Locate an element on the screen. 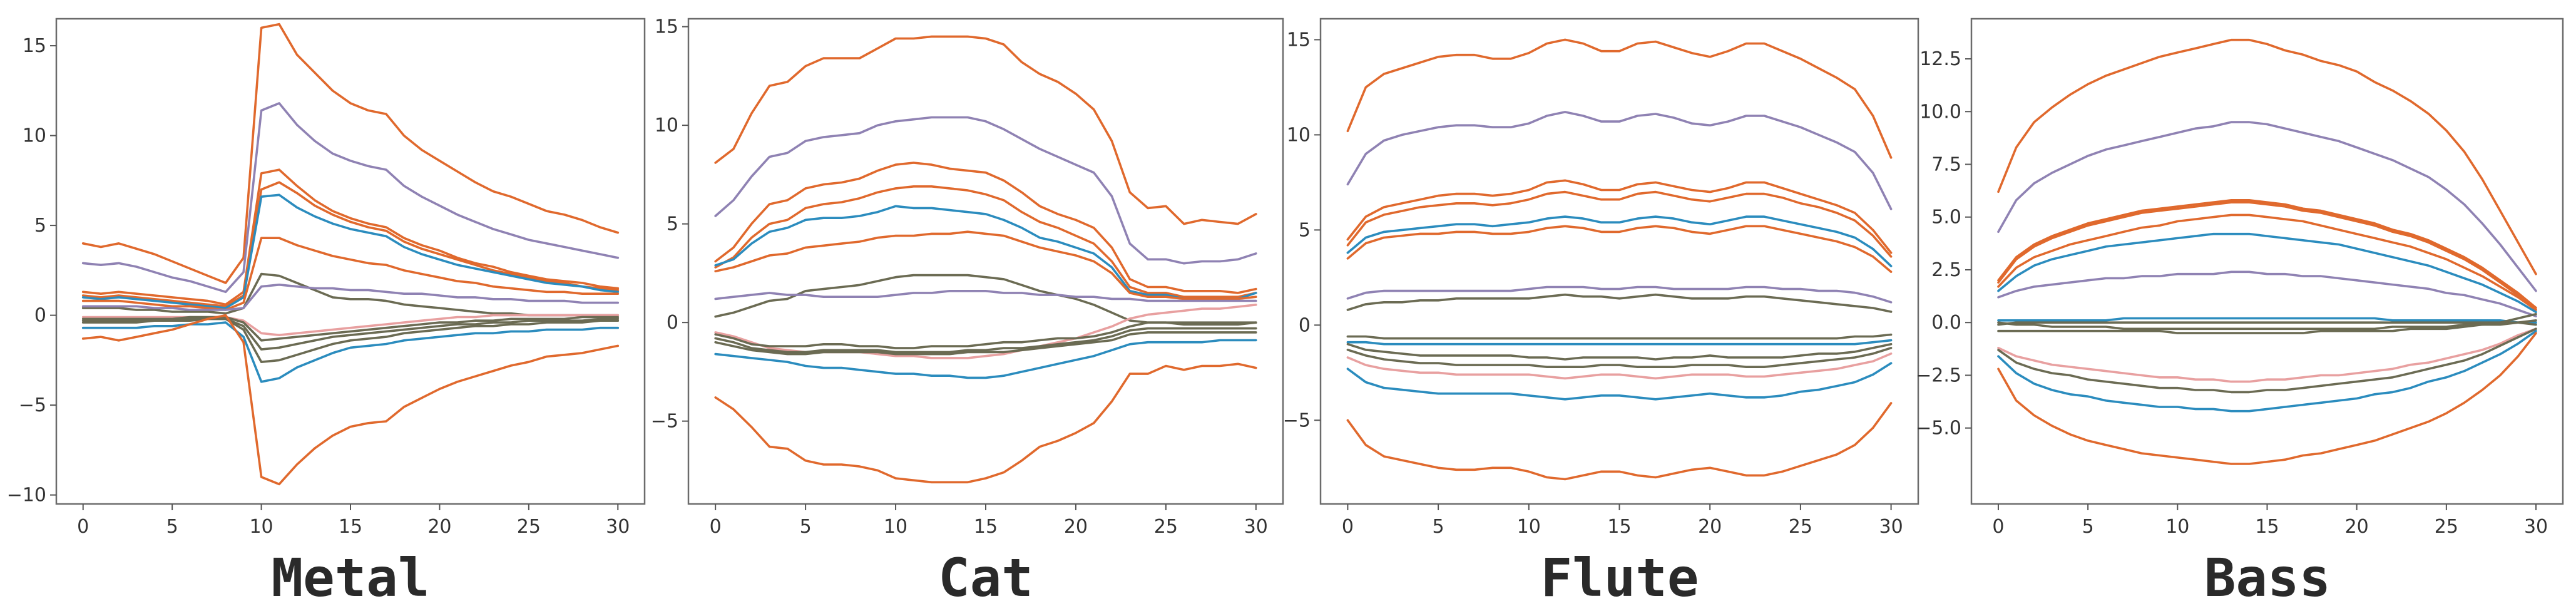  y-tick-label: 2.5 is located at coordinates (1946, 270).